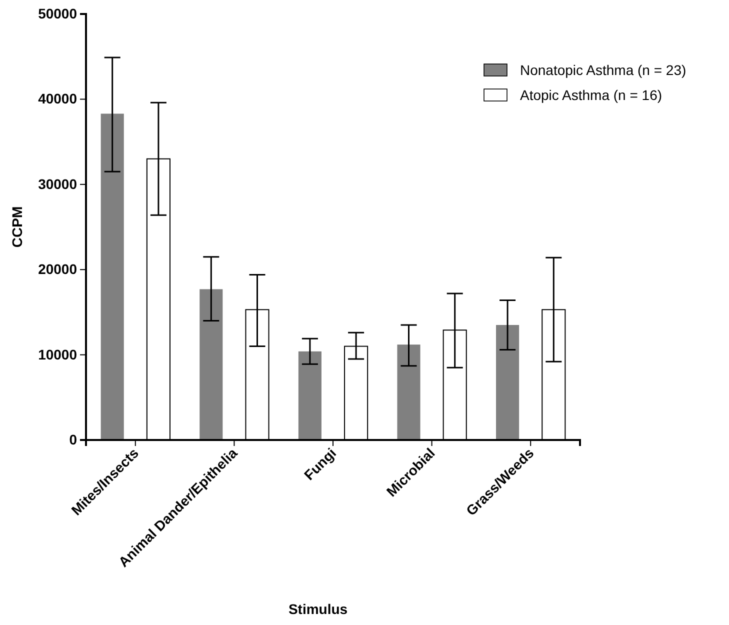 The width and height of the screenshot is (729, 625). Describe the element at coordinates (58, 98) in the screenshot. I see `y-tick-label: 40000` at that location.